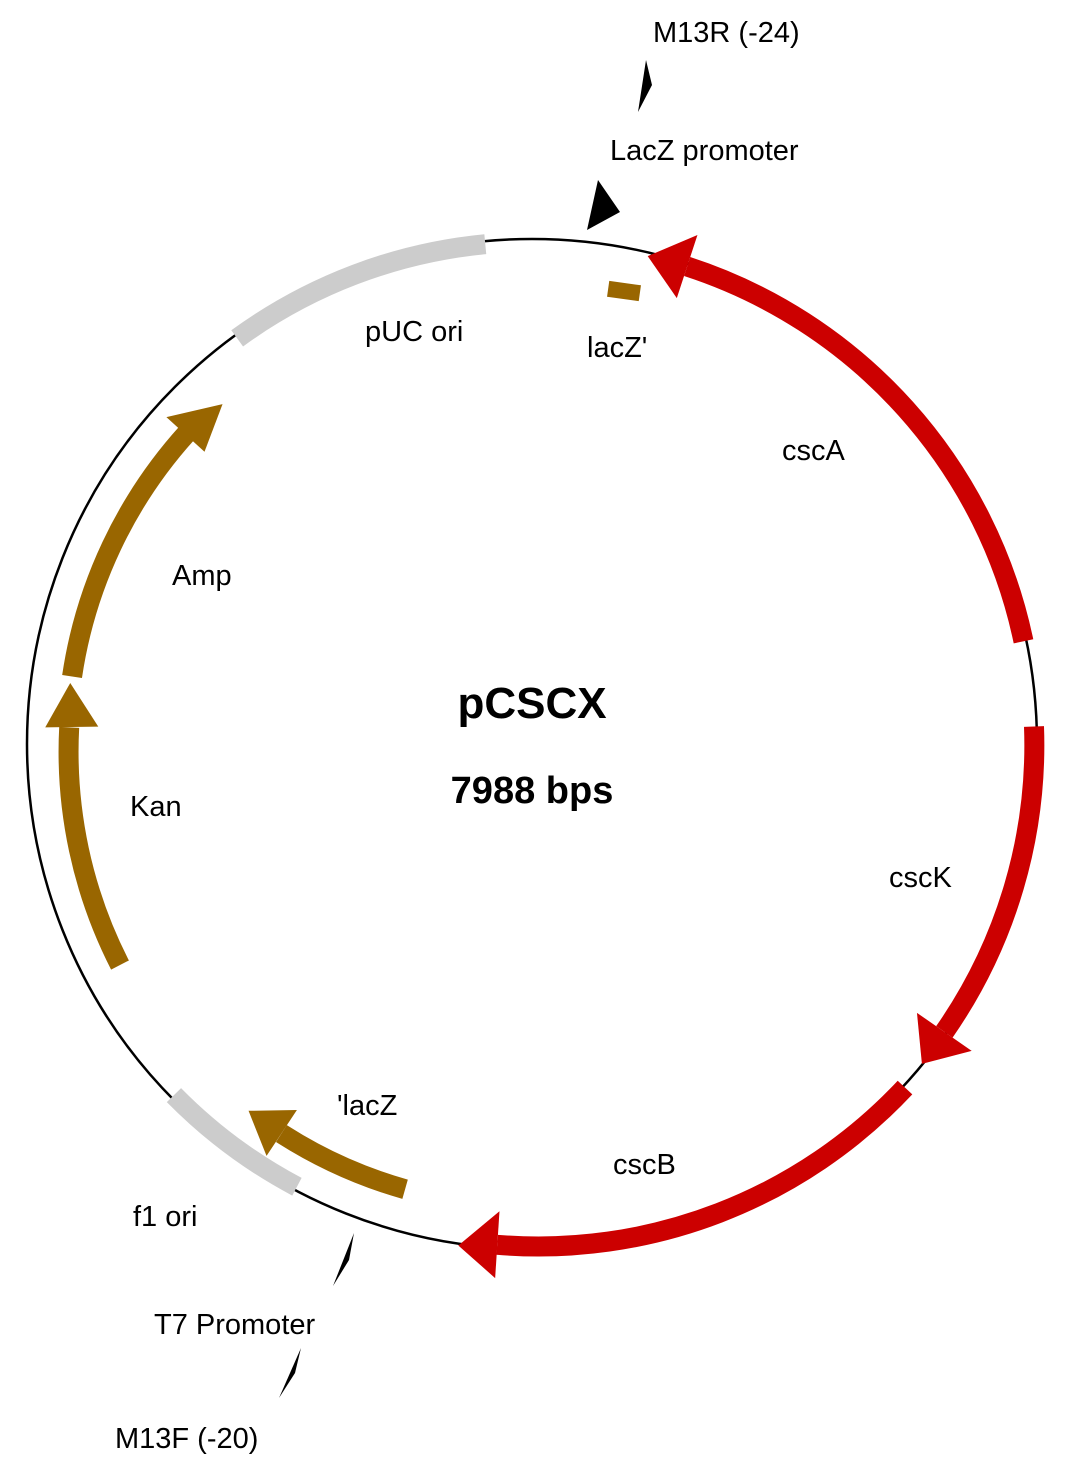  I want to click on plasmid-name: pCSCX, so click(531, 703).